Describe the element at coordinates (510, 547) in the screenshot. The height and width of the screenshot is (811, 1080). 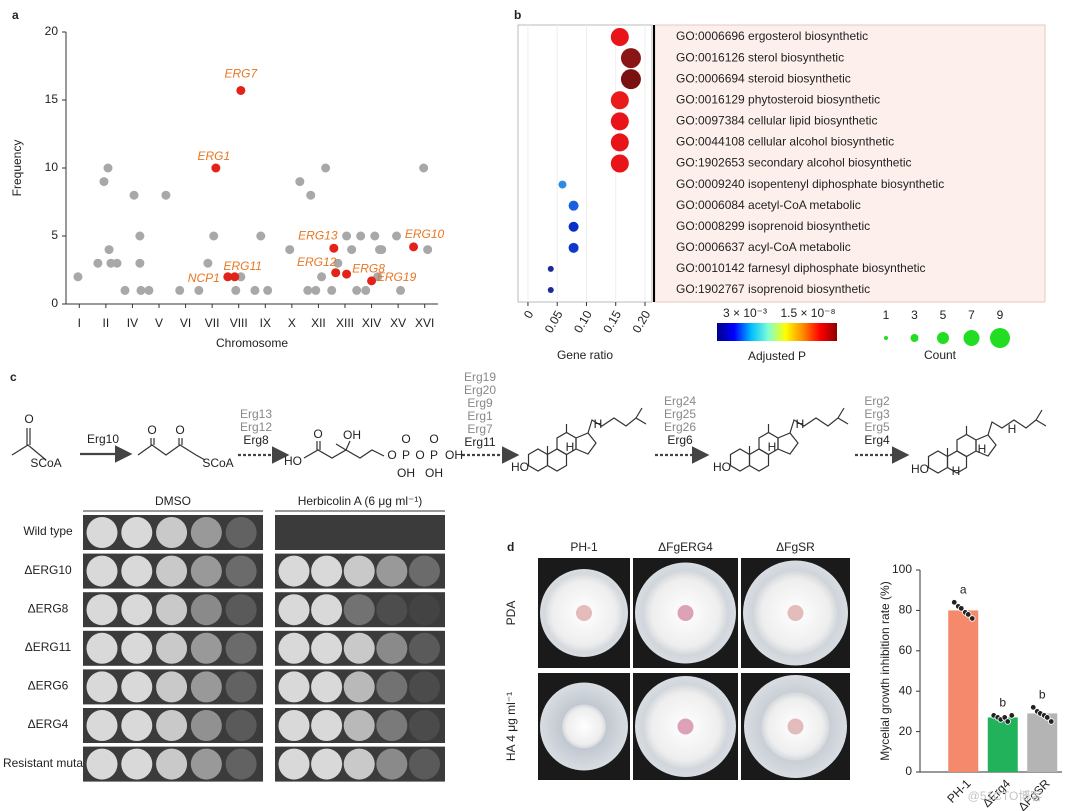
I see `panel-label: d` at that location.